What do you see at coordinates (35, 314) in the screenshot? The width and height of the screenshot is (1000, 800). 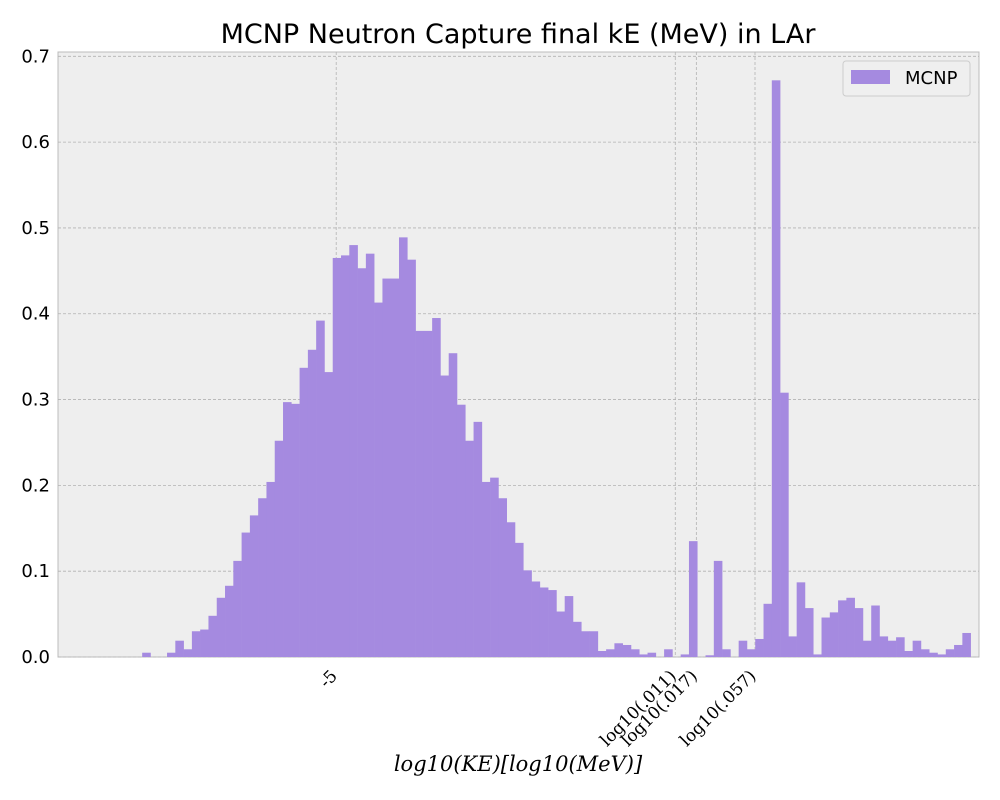 I see `y-tick-label: 0.4` at bounding box center [35, 314].